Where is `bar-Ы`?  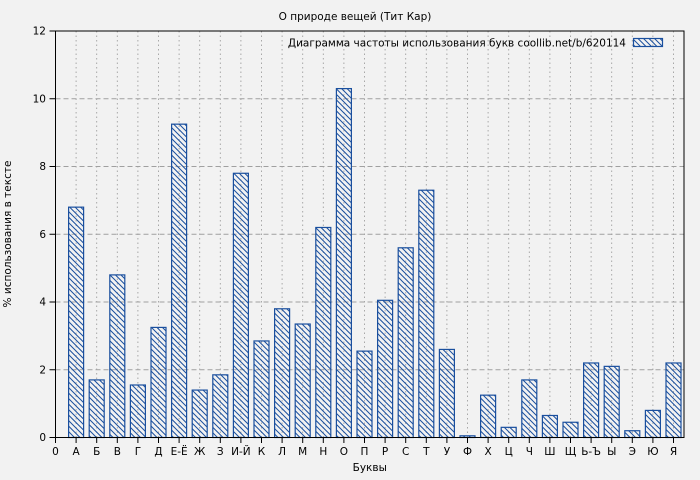 bar-Ы is located at coordinates (611, 402).